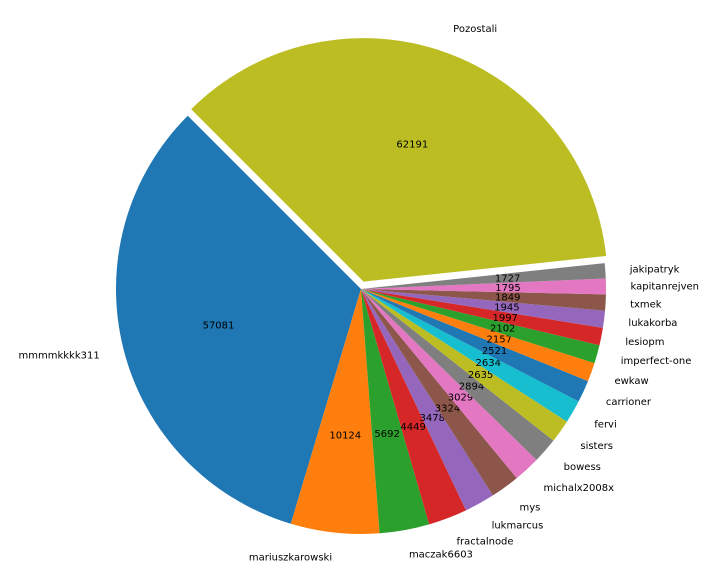  What do you see at coordinates (502, 329) in the screenshot?
I see `value-label-imperfect-one: 2102` at bounding box center [502, 329].